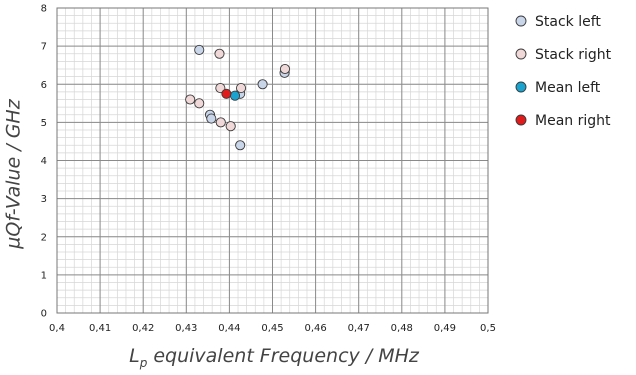 The height and width of the screenshot is (375, 636). I want to click on x-tick-label: 0,5, so click(488, 328).